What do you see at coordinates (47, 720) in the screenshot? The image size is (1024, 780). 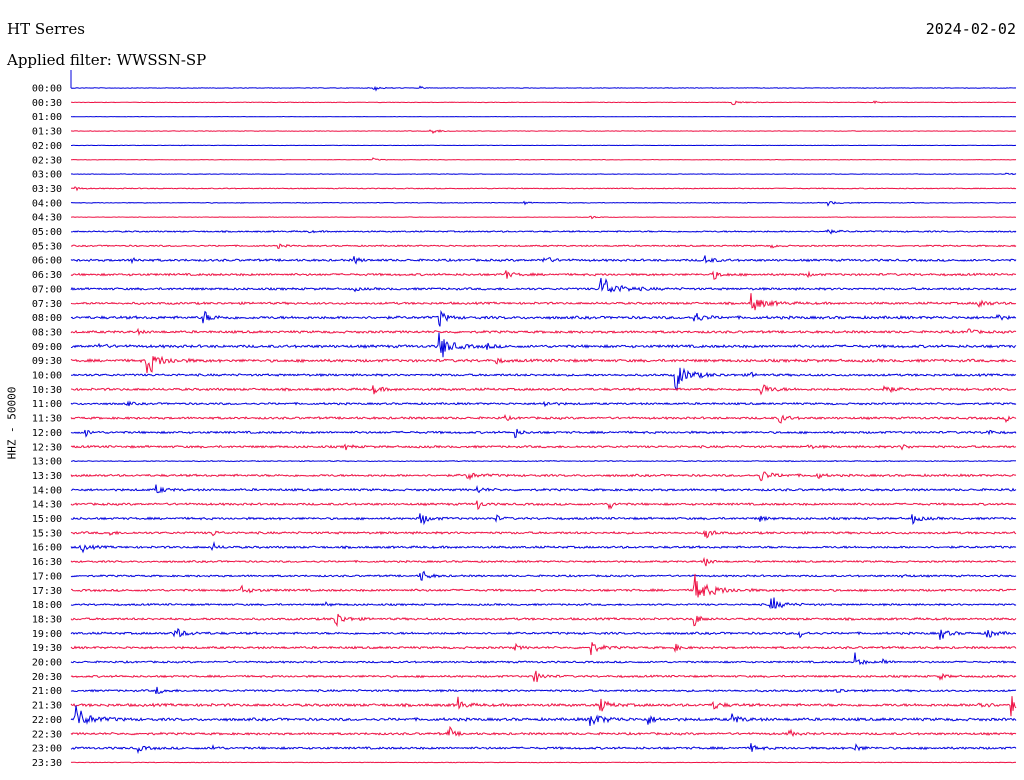 I see `time-tick-label: 22:00` at bounding box center [47, 720].